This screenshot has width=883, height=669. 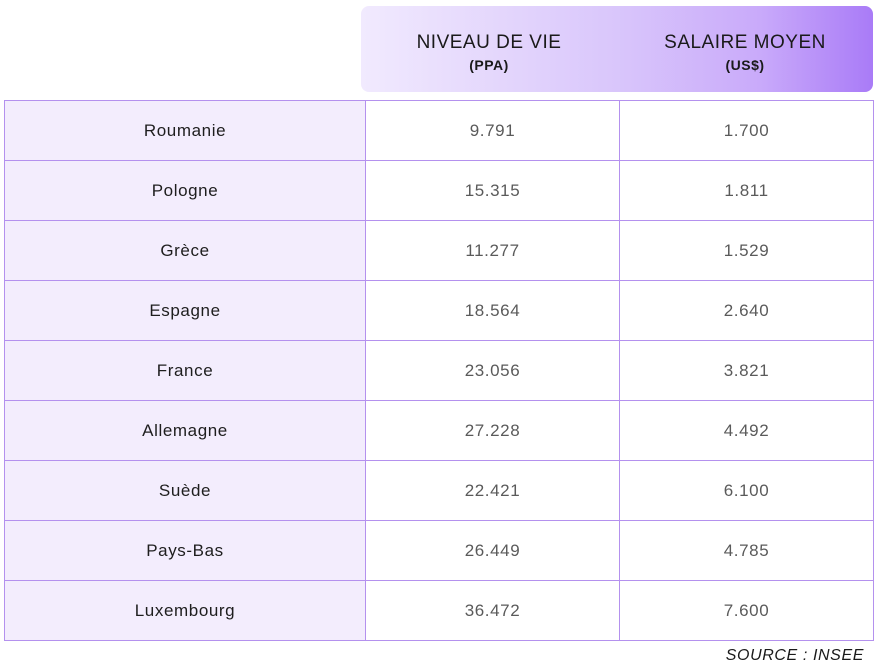 What do you see at coordinates (745, 42) in the screenshot?
I see `header-label: SALAIRE MOYEN` at bounding box center [745, 42].